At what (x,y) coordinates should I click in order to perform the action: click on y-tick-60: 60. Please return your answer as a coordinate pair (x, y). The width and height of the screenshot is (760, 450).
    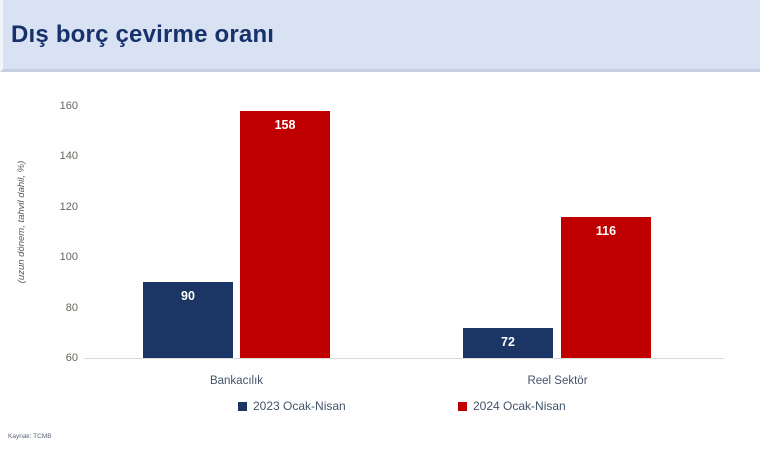
    Looking at the image, I should click on (71, 358).